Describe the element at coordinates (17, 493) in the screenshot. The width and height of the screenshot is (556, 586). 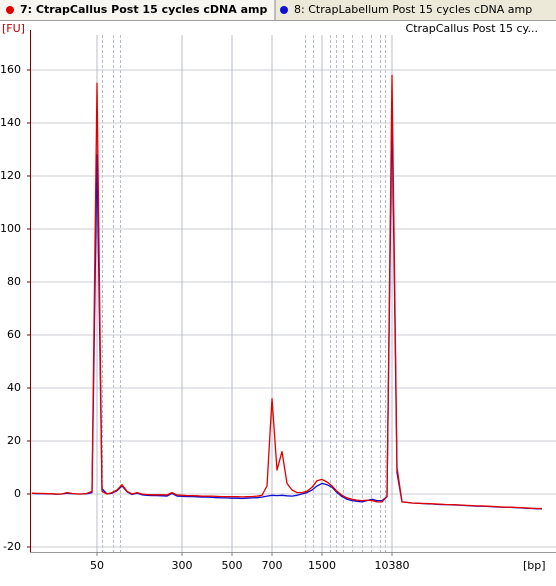
I see `y-tick-label: 0` at that location.